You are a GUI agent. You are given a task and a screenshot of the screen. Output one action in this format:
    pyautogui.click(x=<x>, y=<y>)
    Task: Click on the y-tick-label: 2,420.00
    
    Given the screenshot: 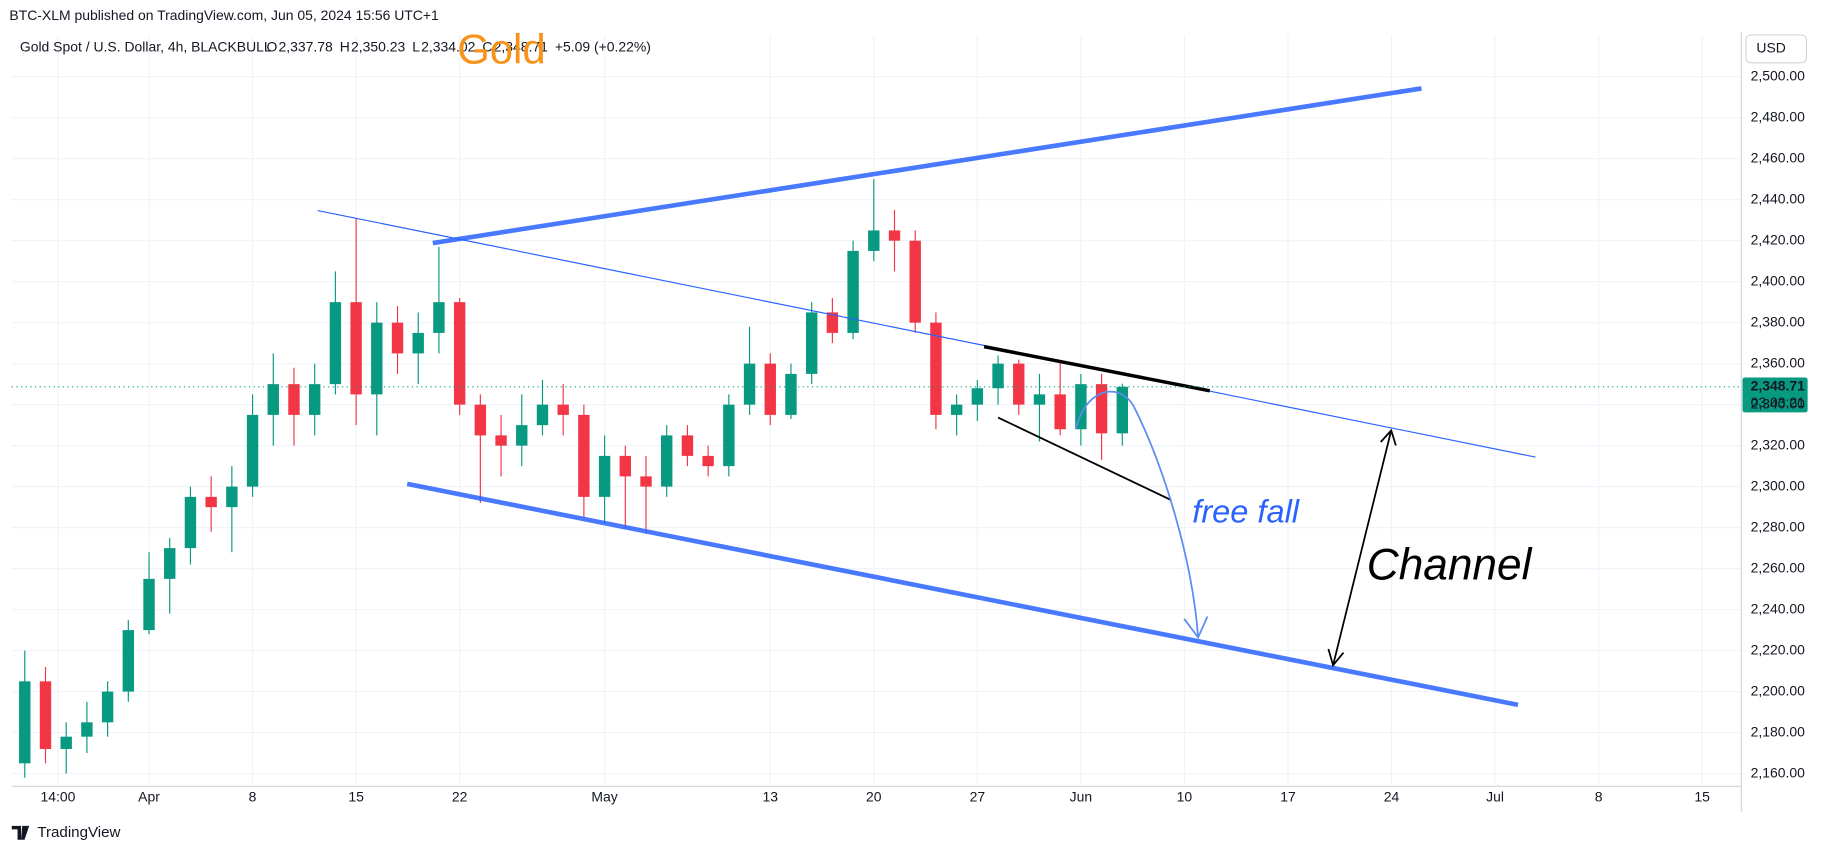 What is the action you would take?
    pyautogui.click(x=1778, y=239)
    